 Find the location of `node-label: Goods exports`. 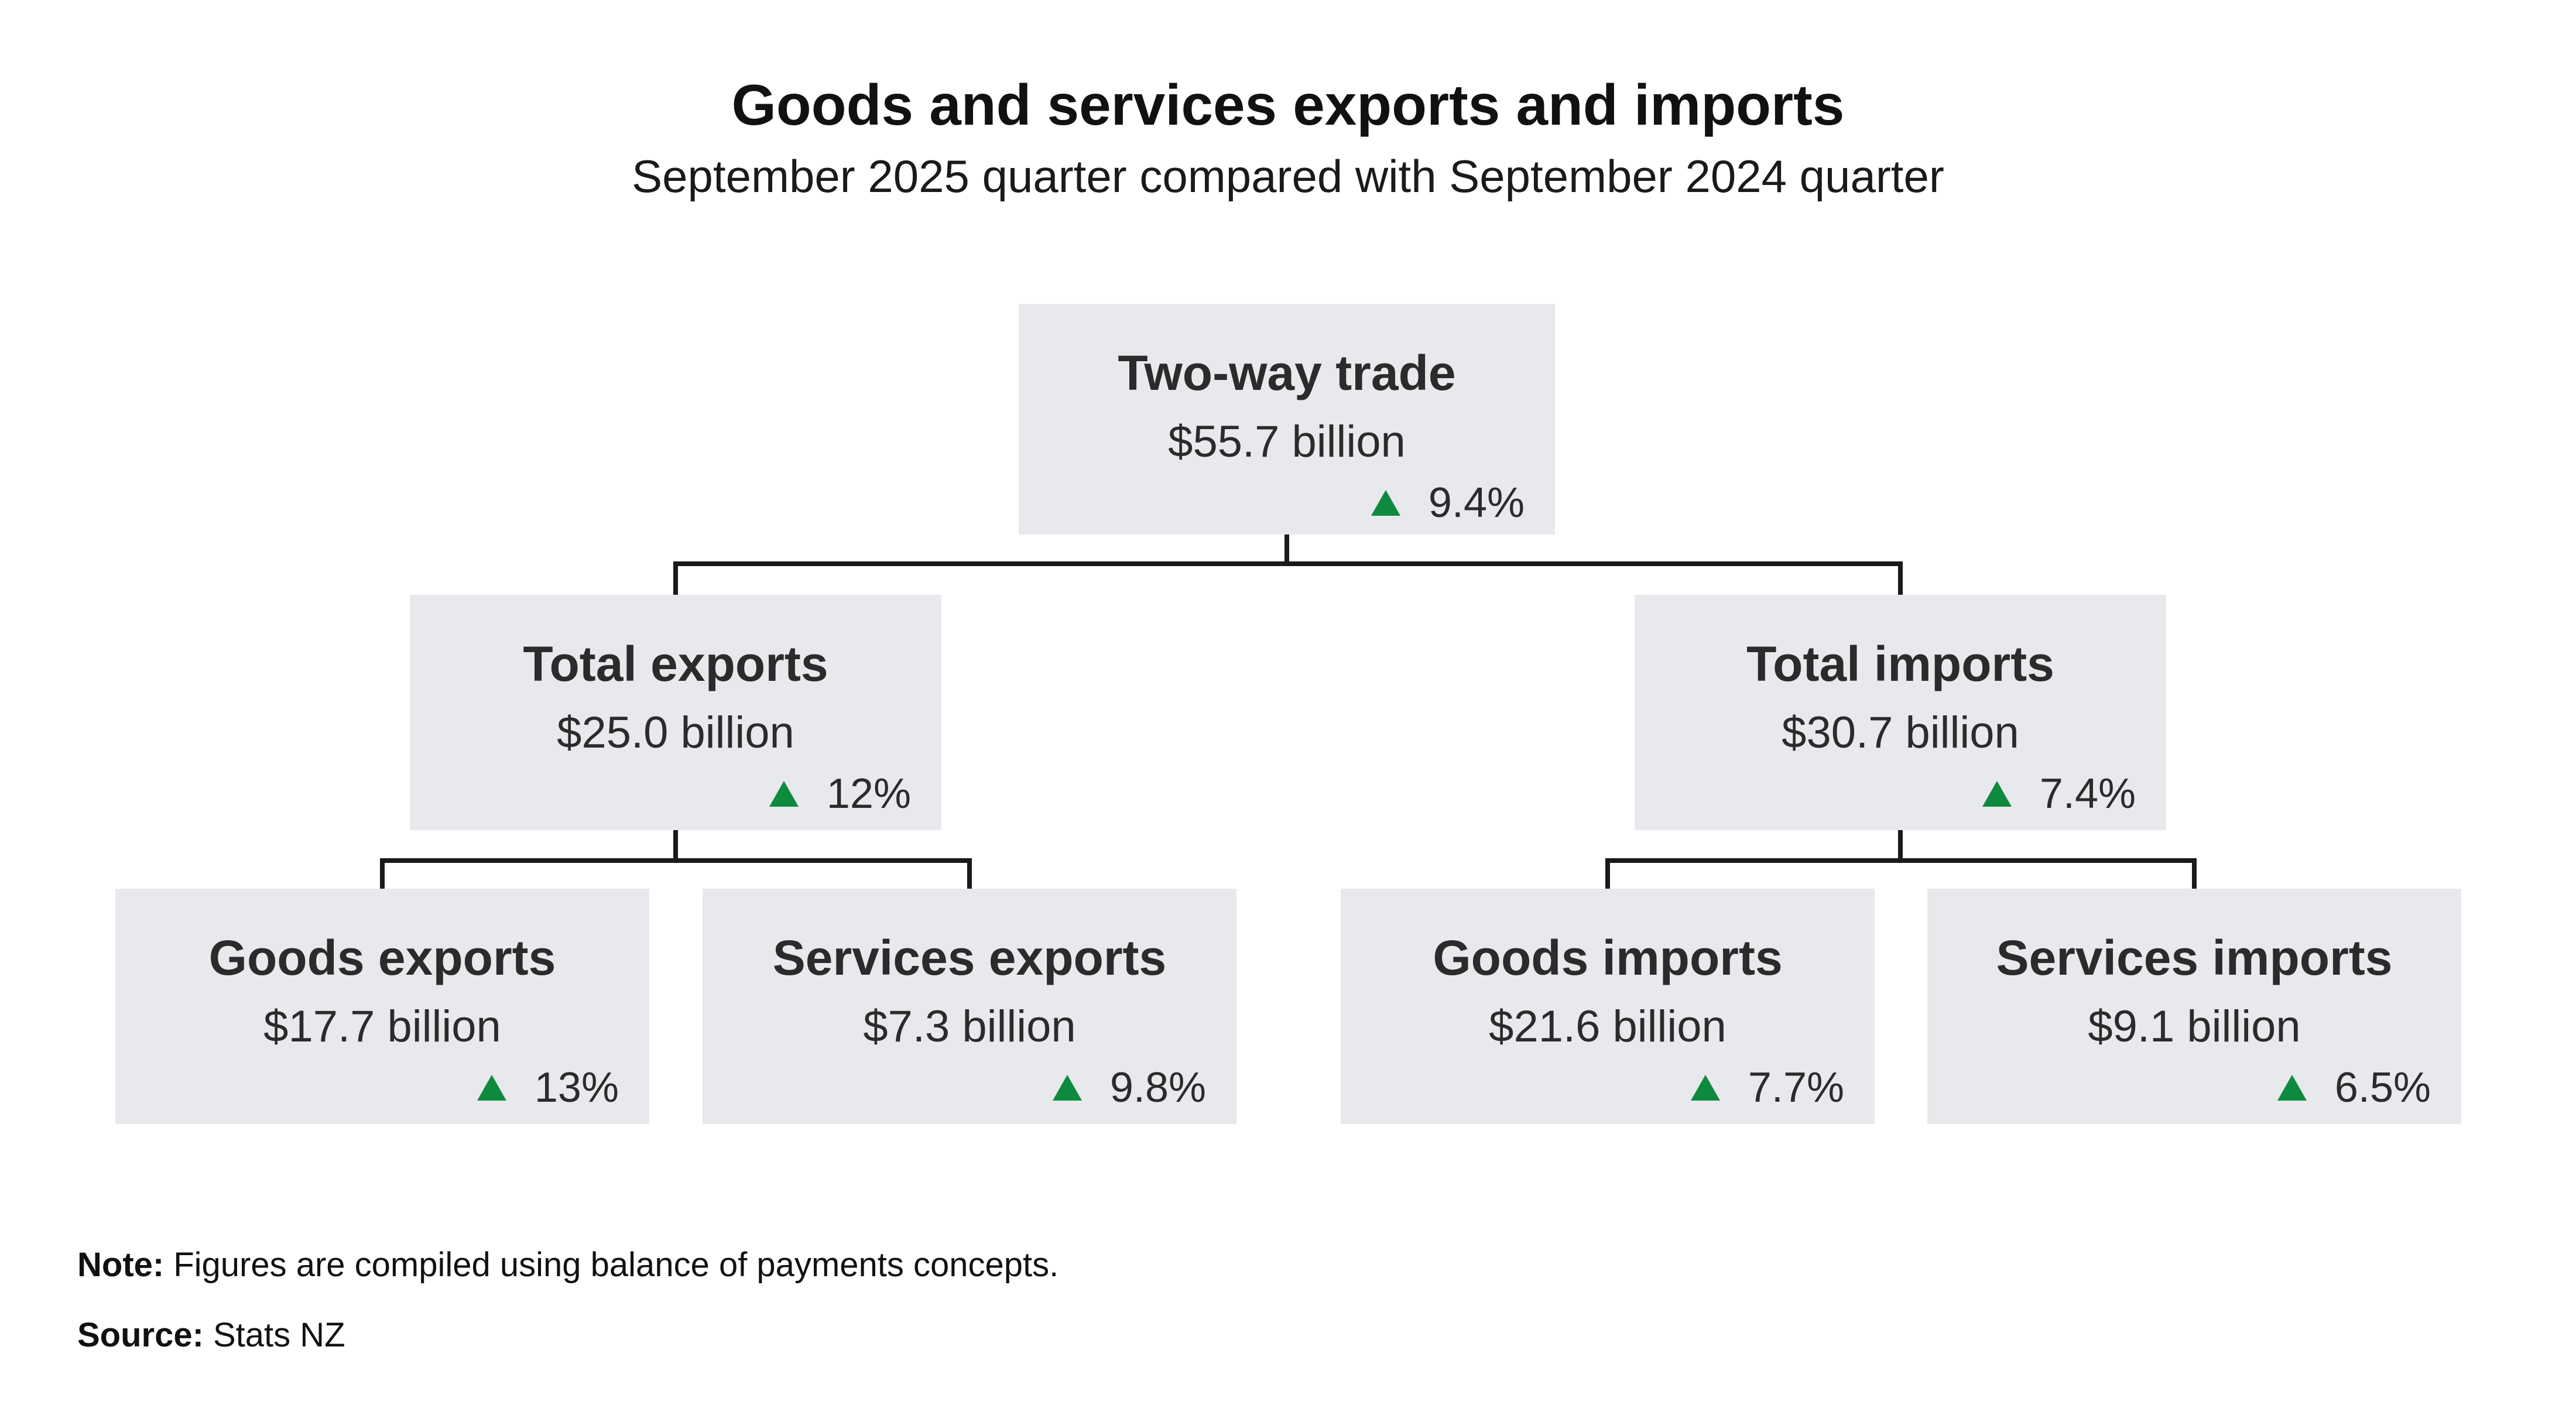

node-label: Goods exports is located at coordinates (382, 958).